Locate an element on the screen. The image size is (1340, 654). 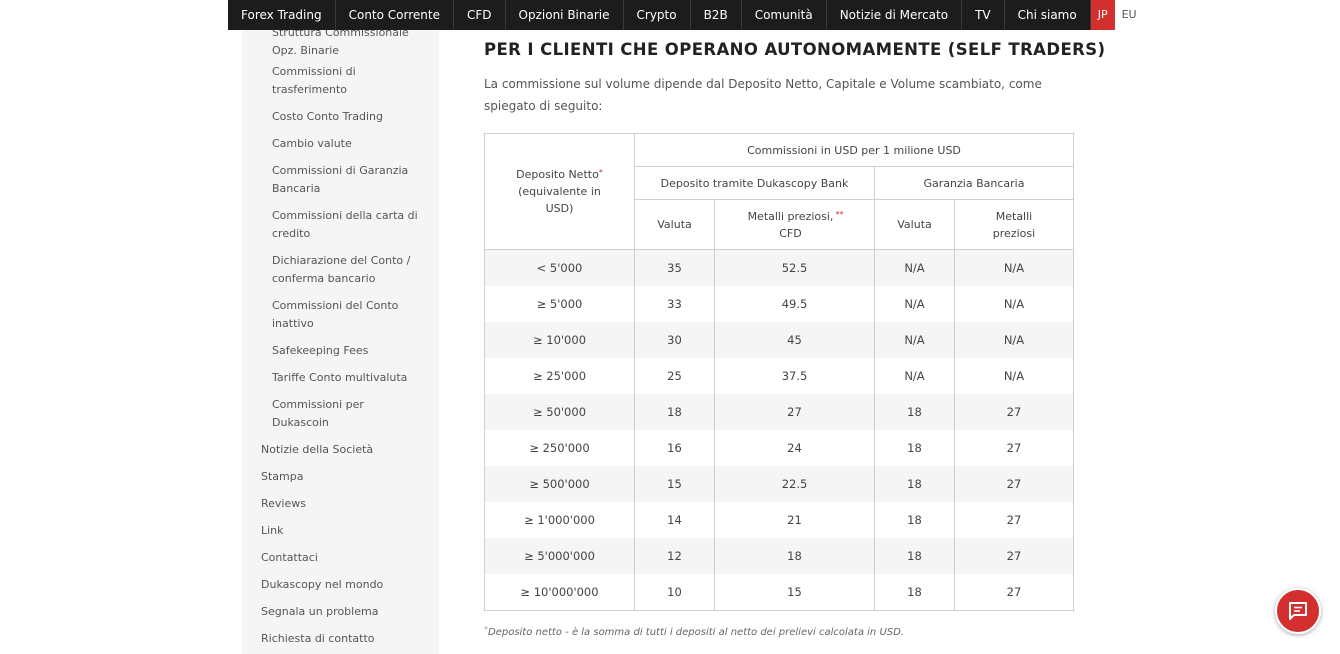
cell-valuta-dukascopy: 33 is located at coordinates (674, 304).